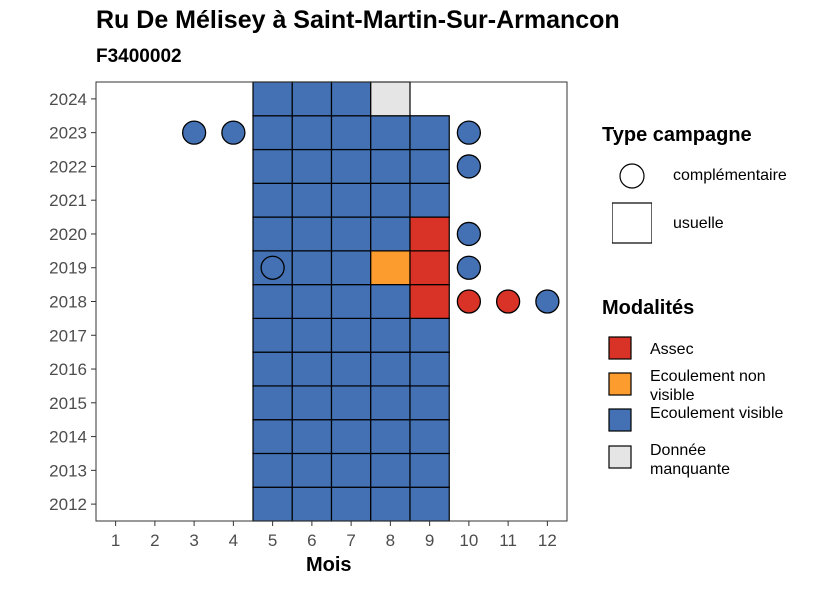 The width and height of the screenshot is (826, 590). I want to click on legend-type-usuelle: usuelle, so click(698, 223).